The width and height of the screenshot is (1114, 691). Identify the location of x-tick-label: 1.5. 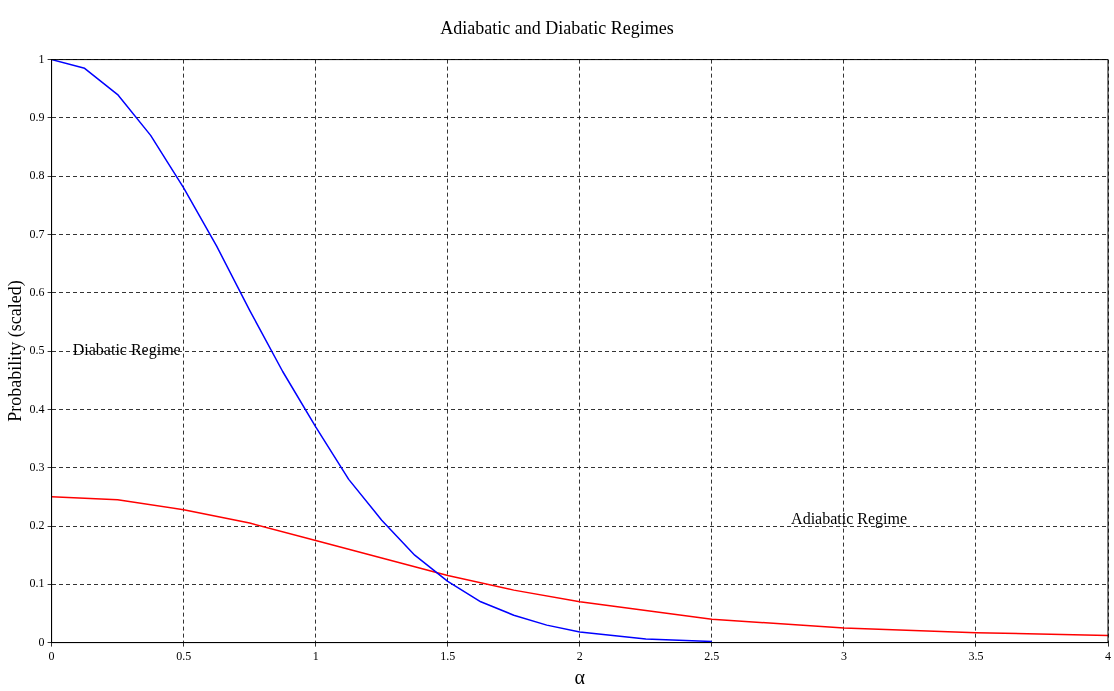
(448, 655).